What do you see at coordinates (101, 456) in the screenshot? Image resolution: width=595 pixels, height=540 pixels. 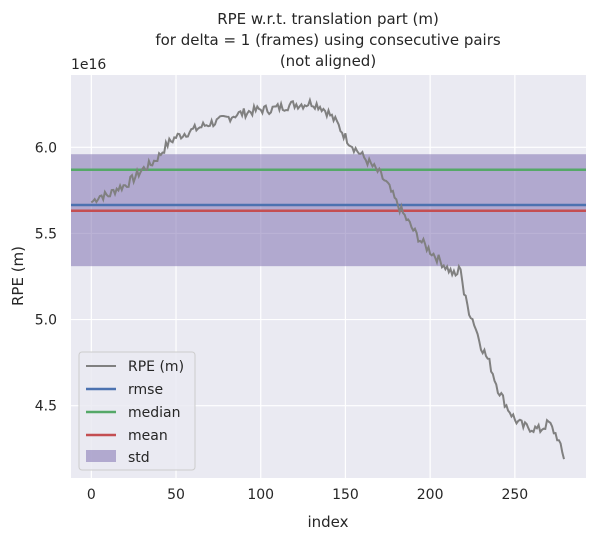 I see `legend-swatch-std` at bounding box center [101, 456].